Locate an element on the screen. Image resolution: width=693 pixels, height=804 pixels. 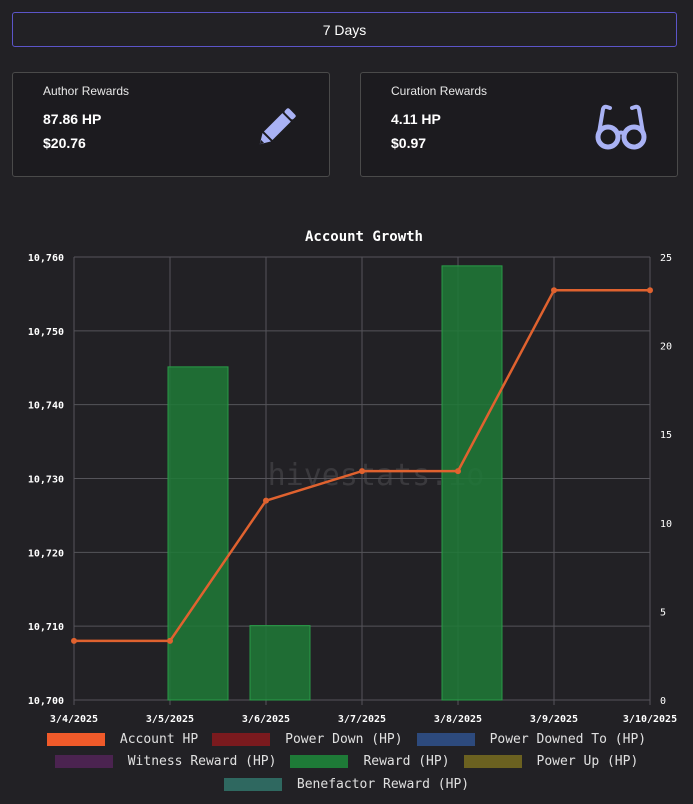
x-tick-label: 3/10/2025 is located at coordinates (650, 719).